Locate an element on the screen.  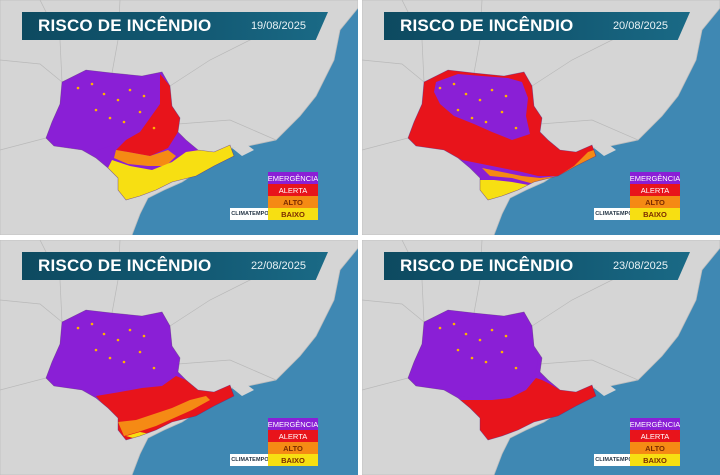
map-date: 22/08/2025 is located at coordinates (278, 266).